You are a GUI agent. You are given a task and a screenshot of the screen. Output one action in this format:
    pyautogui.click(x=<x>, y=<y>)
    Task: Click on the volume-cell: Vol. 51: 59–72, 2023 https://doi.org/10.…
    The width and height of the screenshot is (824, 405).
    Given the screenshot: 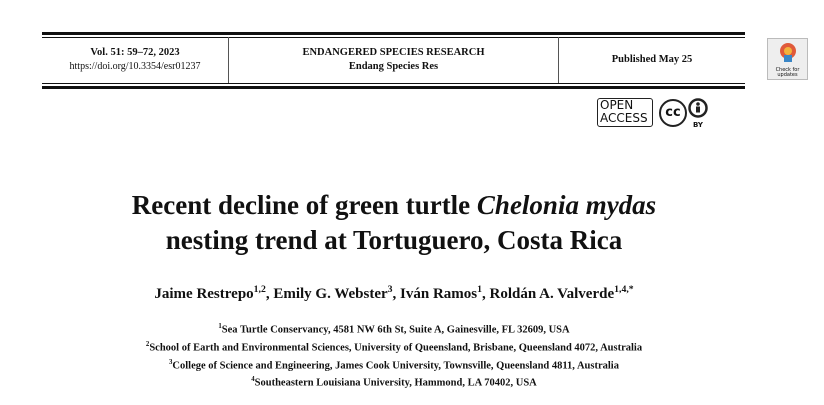 What is the action you would take?
    pyautogui.click(x=135, y=60)
    